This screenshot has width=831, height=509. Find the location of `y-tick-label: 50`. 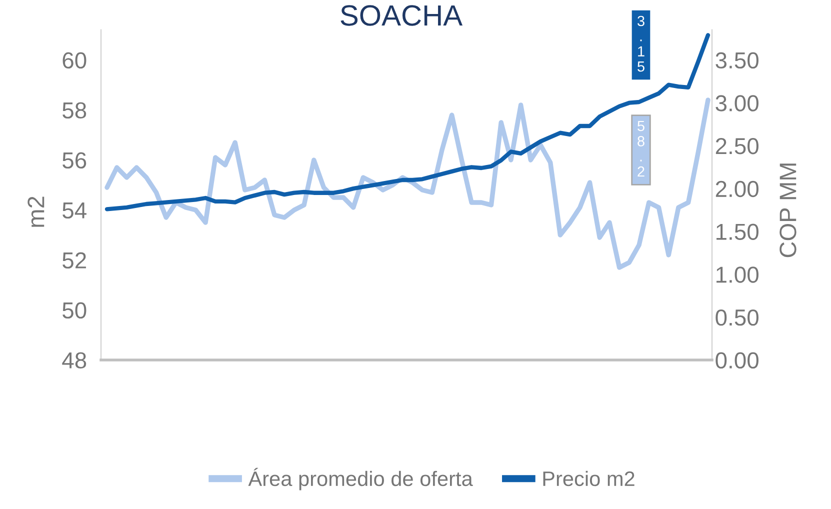

y-tick-label: 50 is located at coordinates (74, 310).